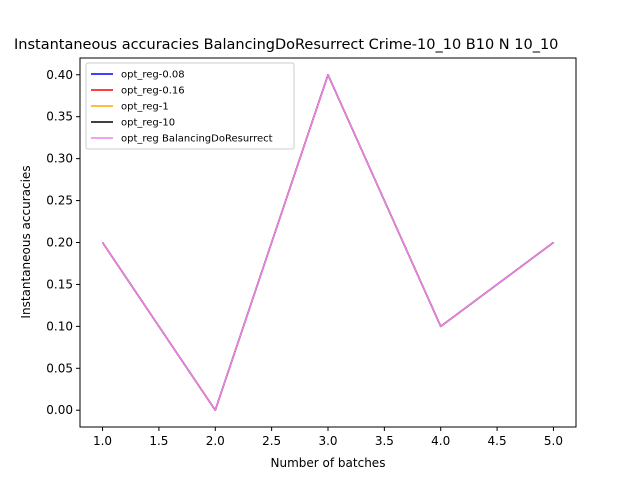 This screenshot has height=480, width=640. What do you see at coordinates (553, 441) in the screenshot?
I see `x-tick-label: 5.0` at bounding box center [553, 441].